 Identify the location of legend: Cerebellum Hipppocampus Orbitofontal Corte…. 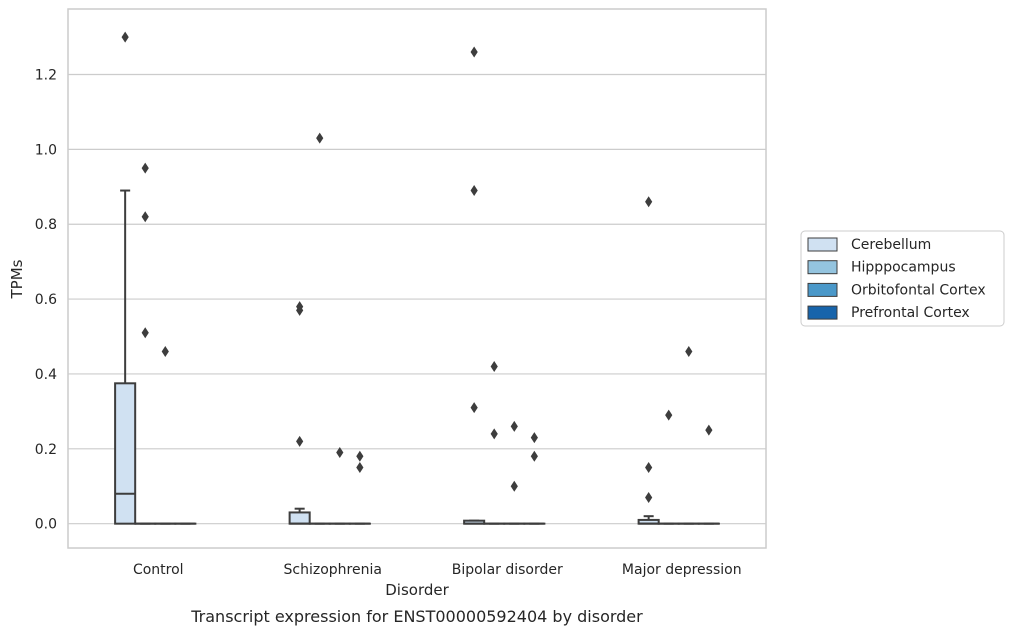
(902, 278).